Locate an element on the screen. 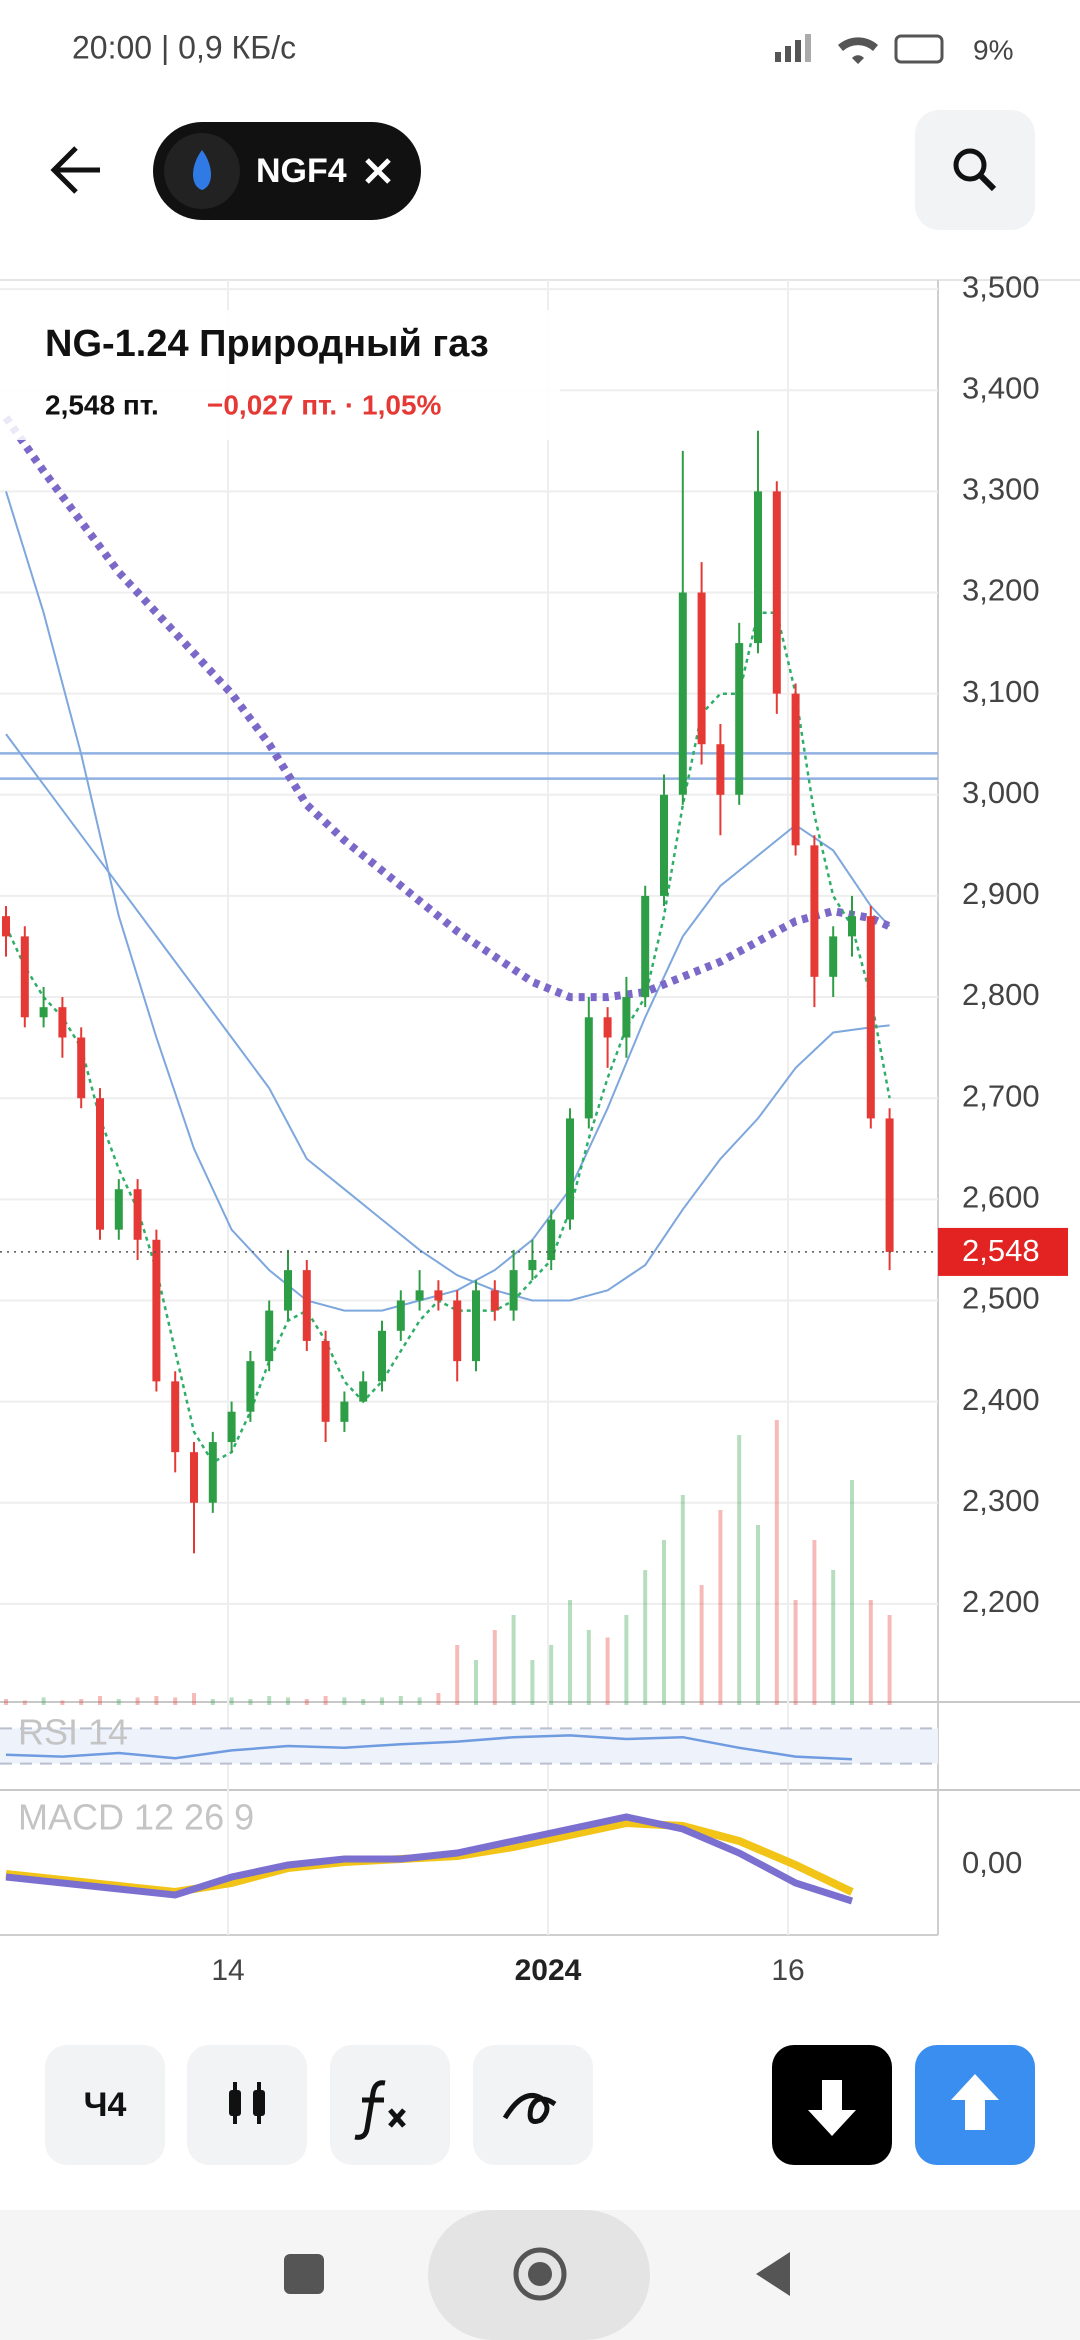 The image size is (1080, 2340). chart-type-button is located at coordinates (247, 2105).